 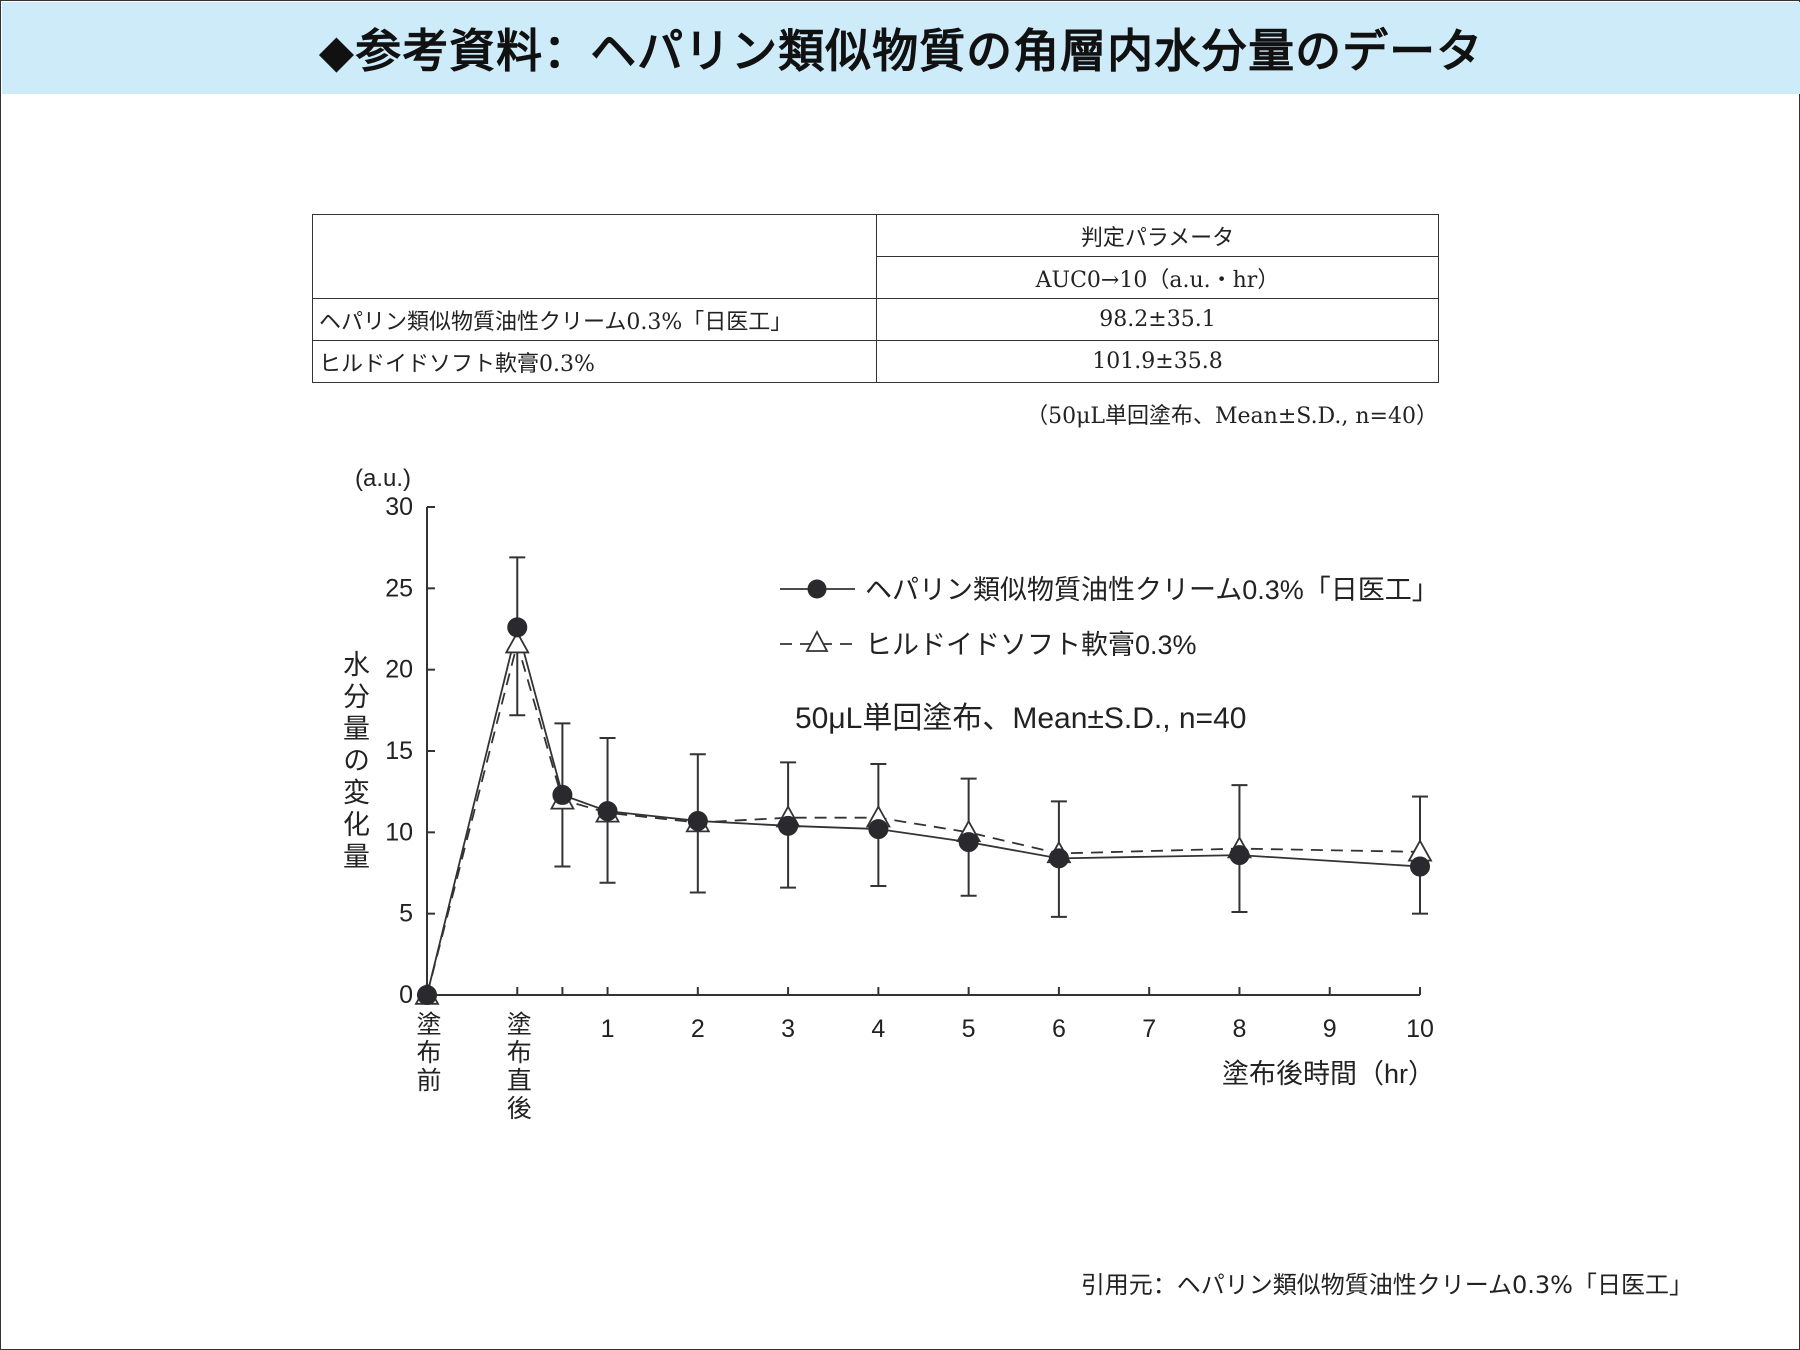 I want to click on table-row-label: ヘパリン類似物質油性クリーム0.3%「日医工」, so click(x=594, y=319).